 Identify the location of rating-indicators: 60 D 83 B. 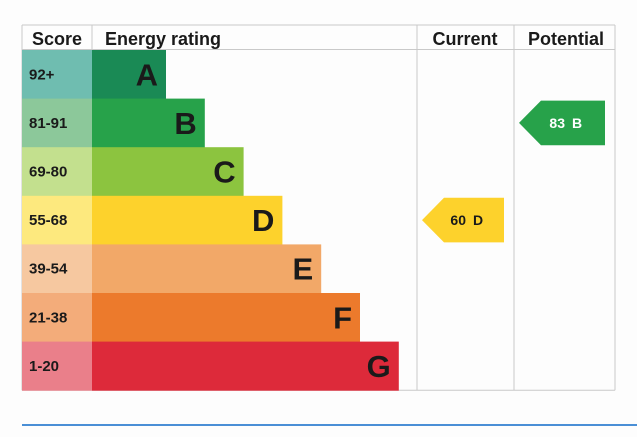
(513, 171).